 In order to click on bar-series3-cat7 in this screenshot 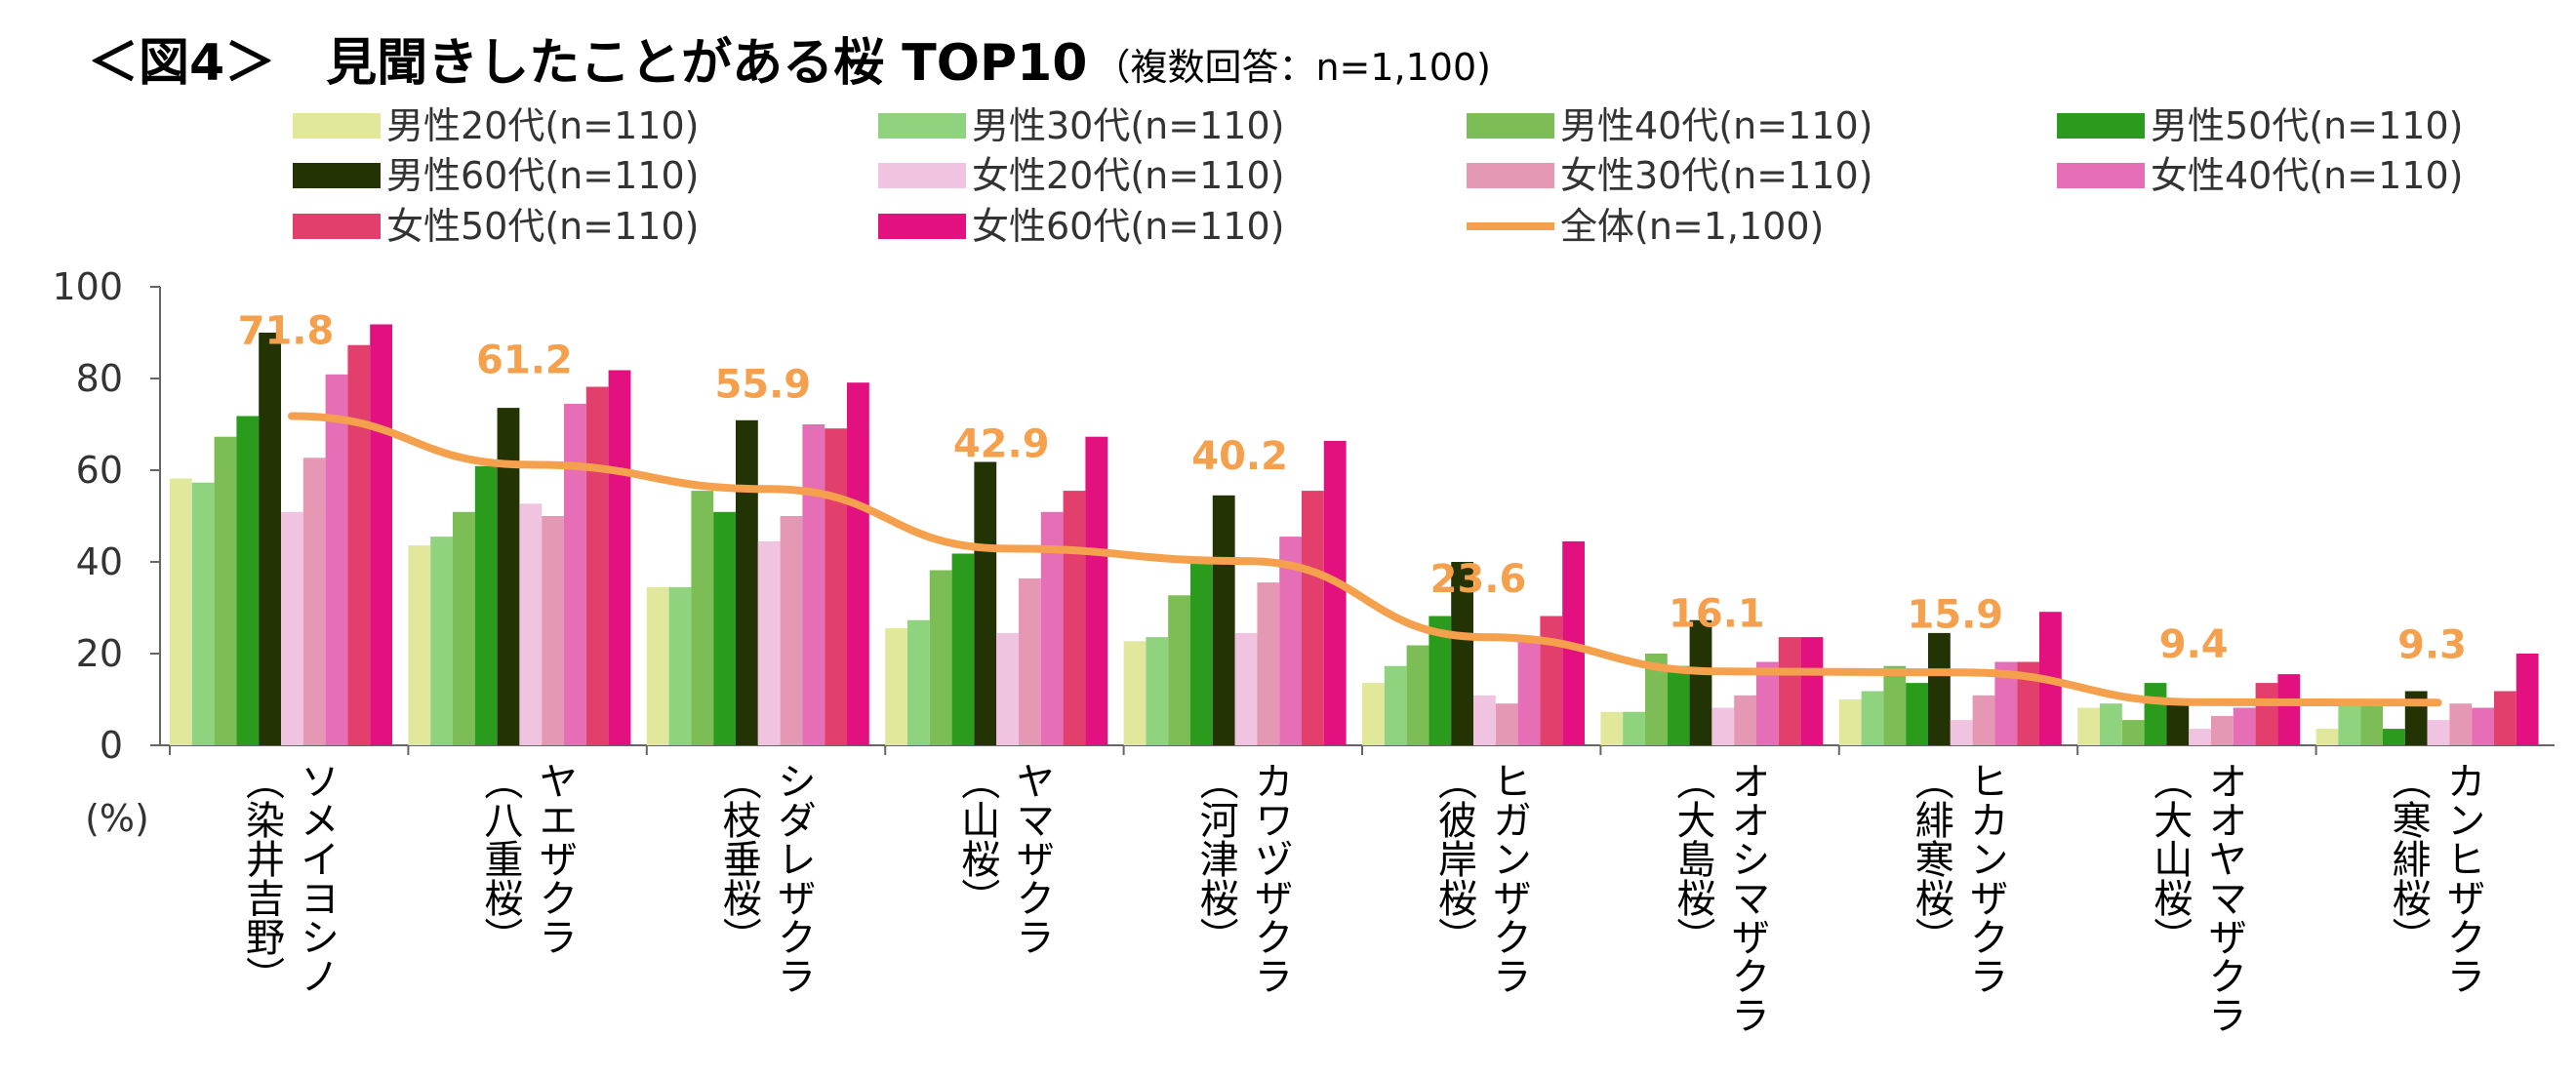, I will do `click(1656, 699)`.